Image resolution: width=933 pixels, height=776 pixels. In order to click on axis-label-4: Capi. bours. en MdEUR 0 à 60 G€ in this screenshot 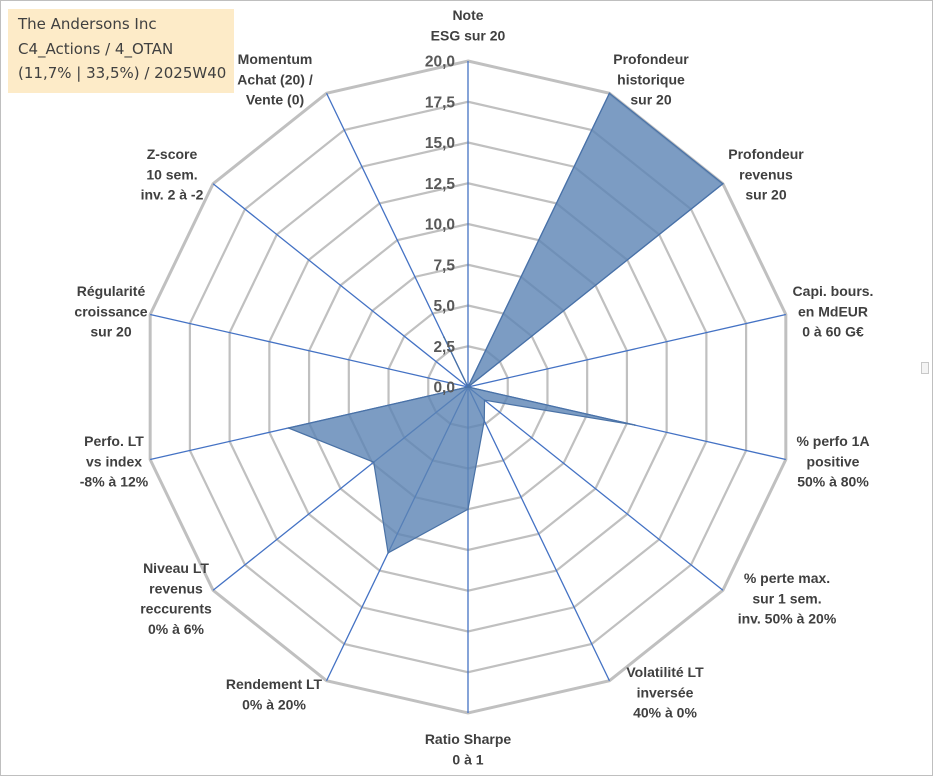, I will do `click(833, 311)`.